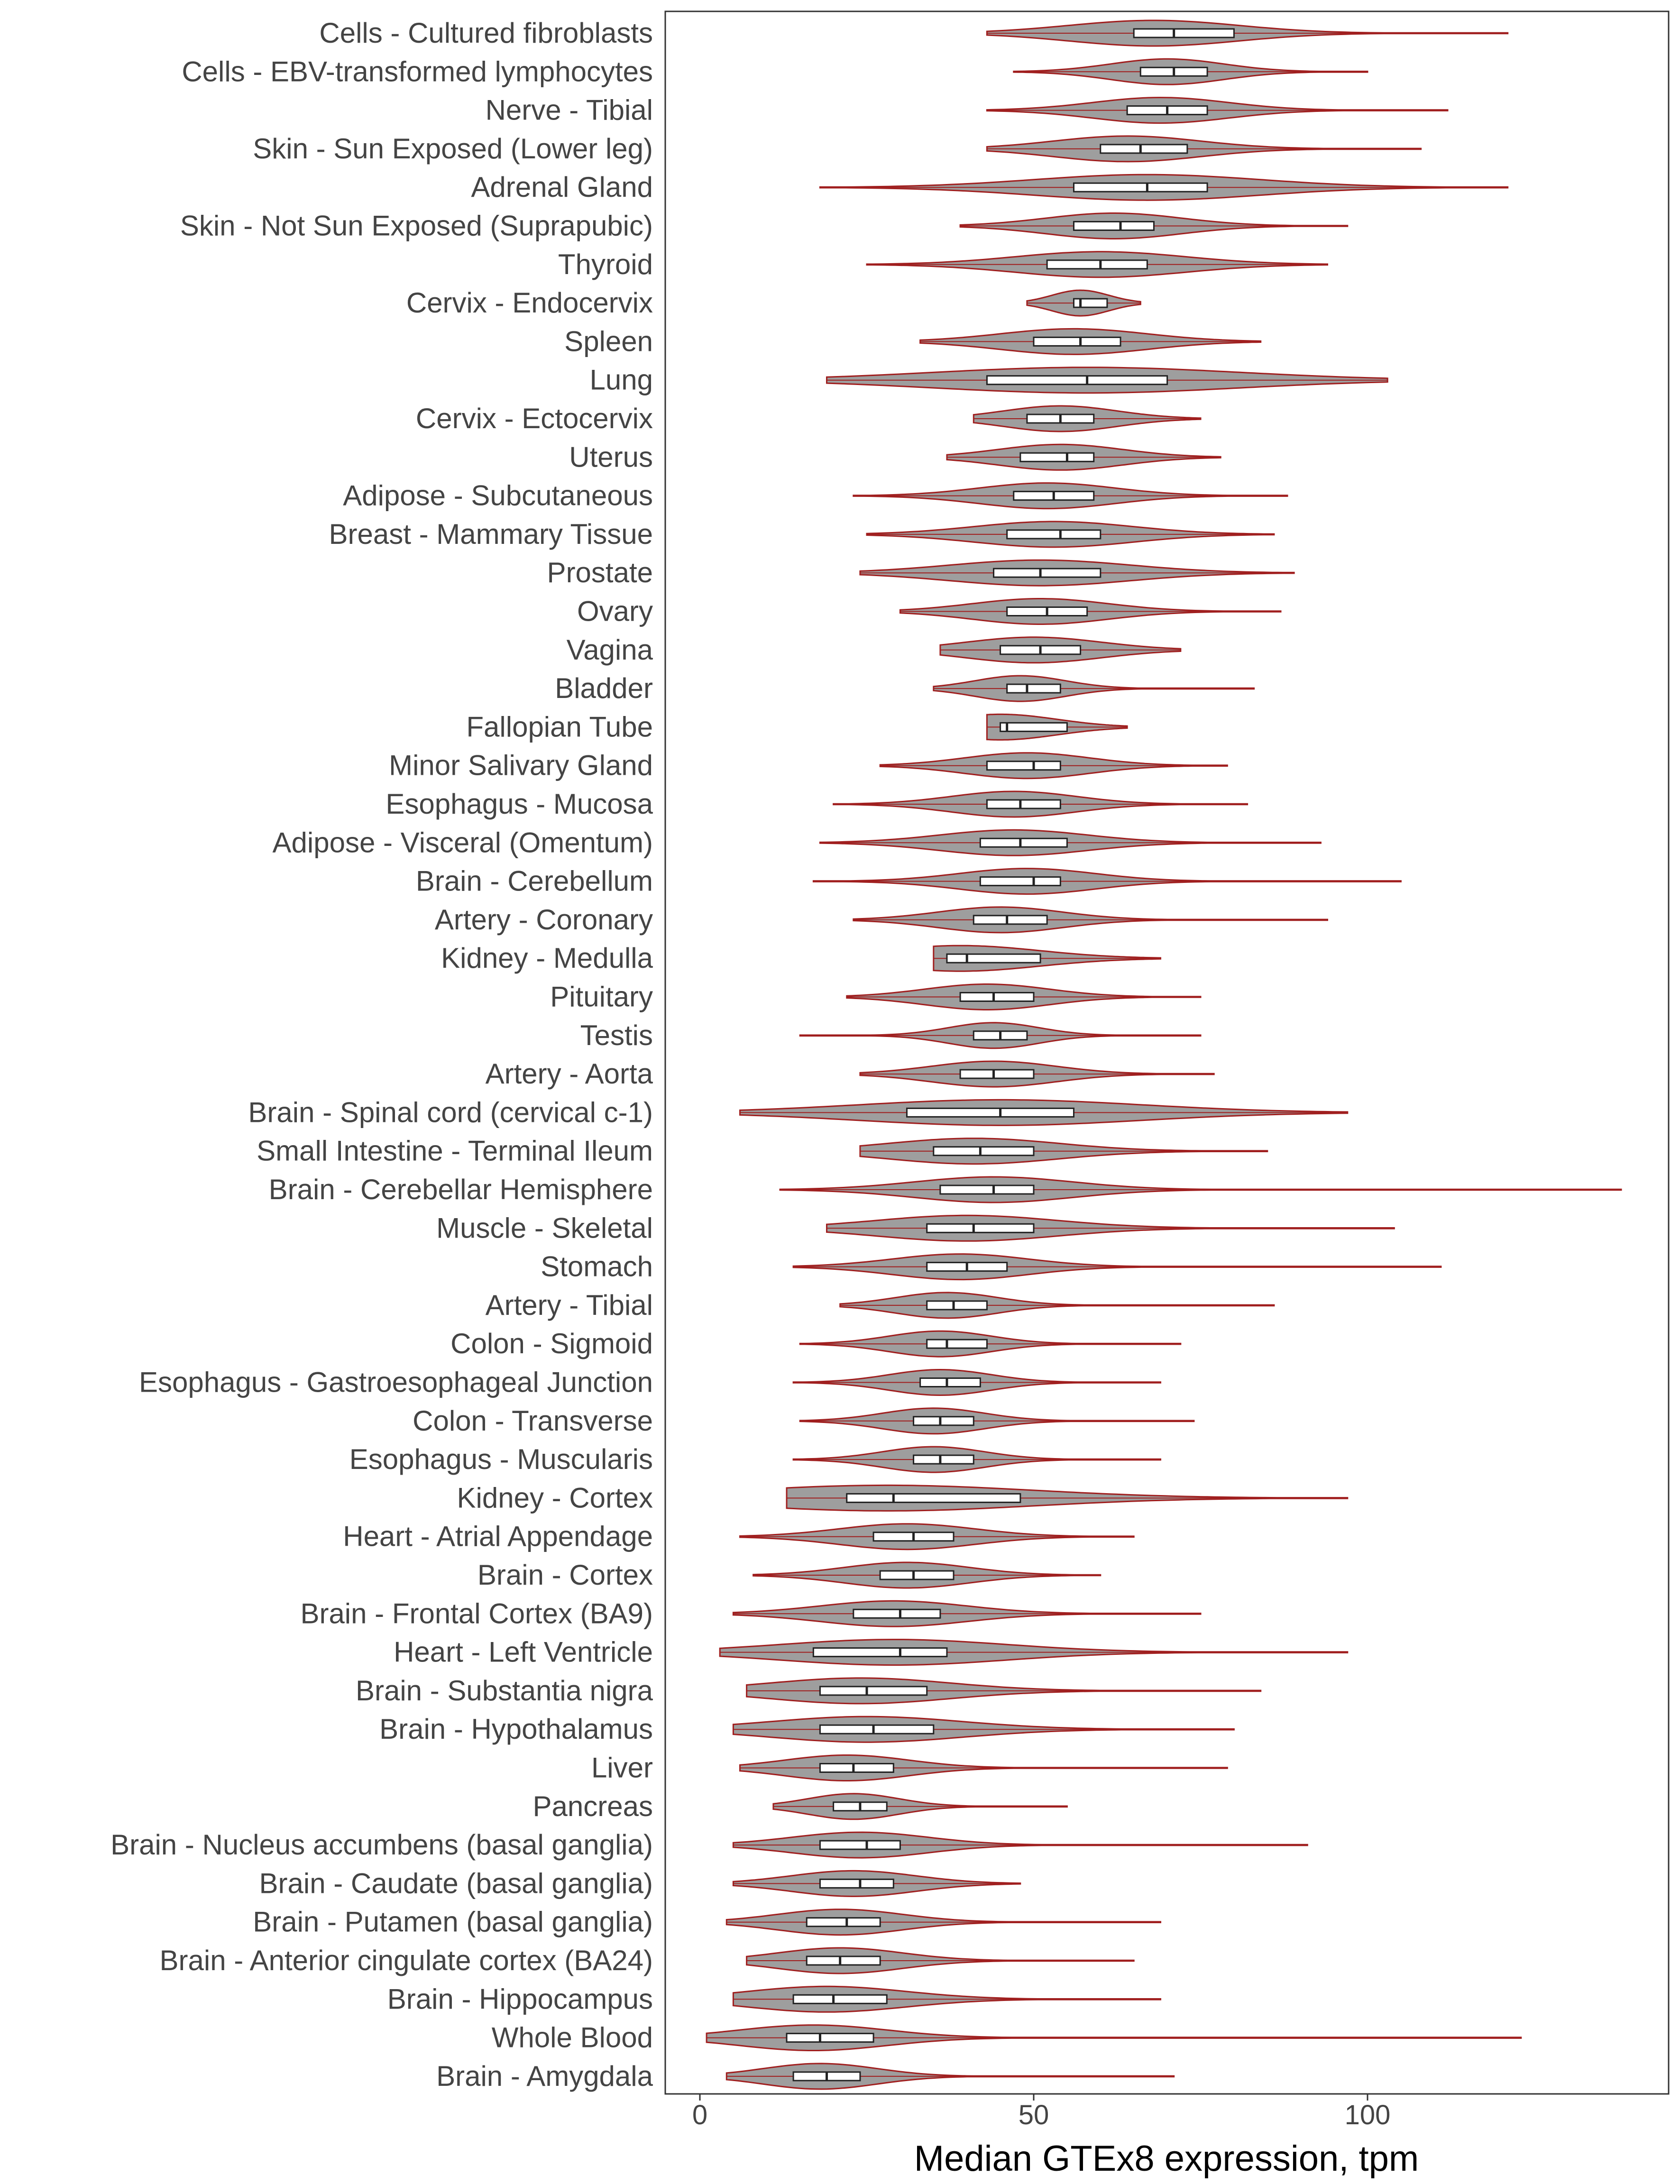 The width and height of the screenshot is (1680, 2184). Describe the element at coordinates (544, 2076) in the screenshot. I see `tissue-label: Brain - Amygdala` at that location.